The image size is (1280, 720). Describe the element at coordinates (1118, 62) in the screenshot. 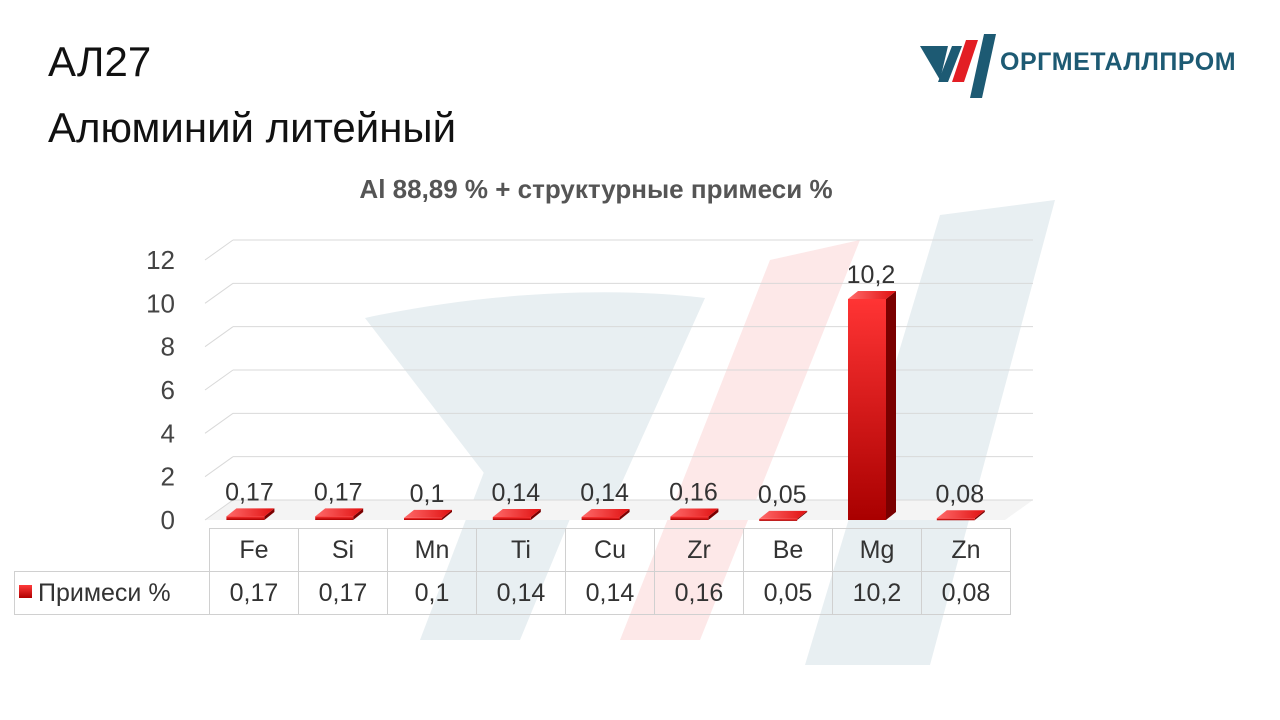

I see `logo-text: ОРГМЕТАЛЛПРОМ` at that location.